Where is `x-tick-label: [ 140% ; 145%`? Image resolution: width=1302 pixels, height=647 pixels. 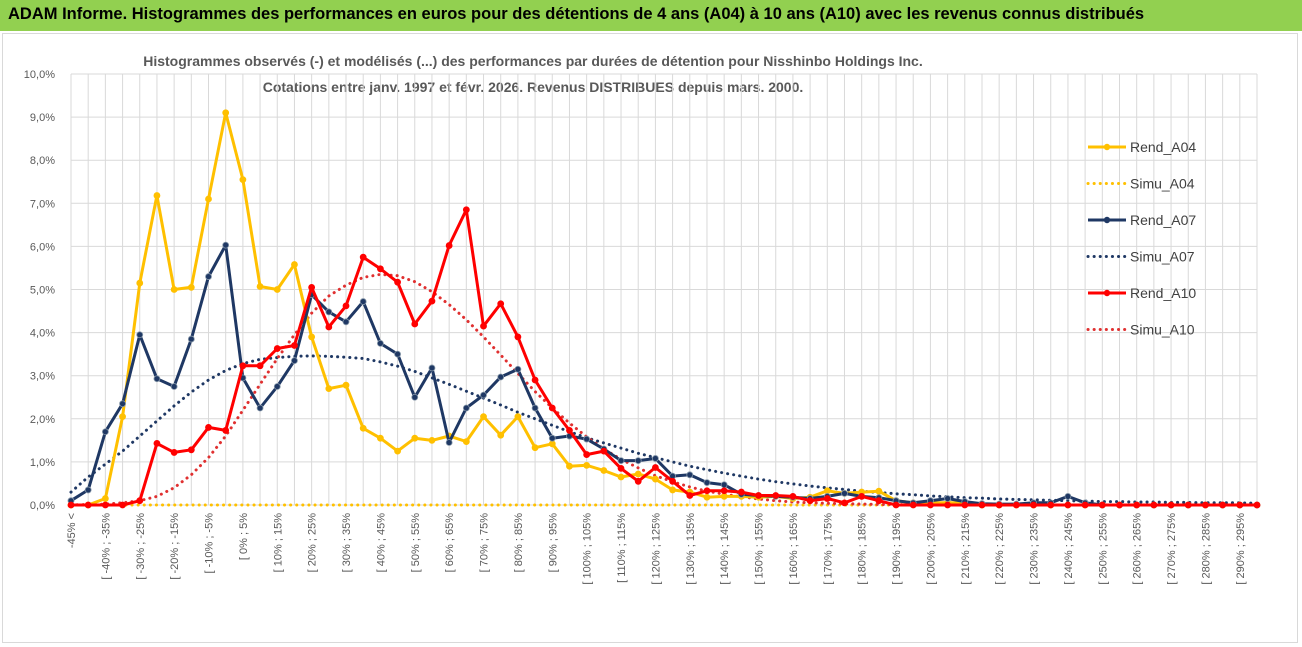 x-tick-label: [ 140% ; 145% is located at coordinates (725, 549).